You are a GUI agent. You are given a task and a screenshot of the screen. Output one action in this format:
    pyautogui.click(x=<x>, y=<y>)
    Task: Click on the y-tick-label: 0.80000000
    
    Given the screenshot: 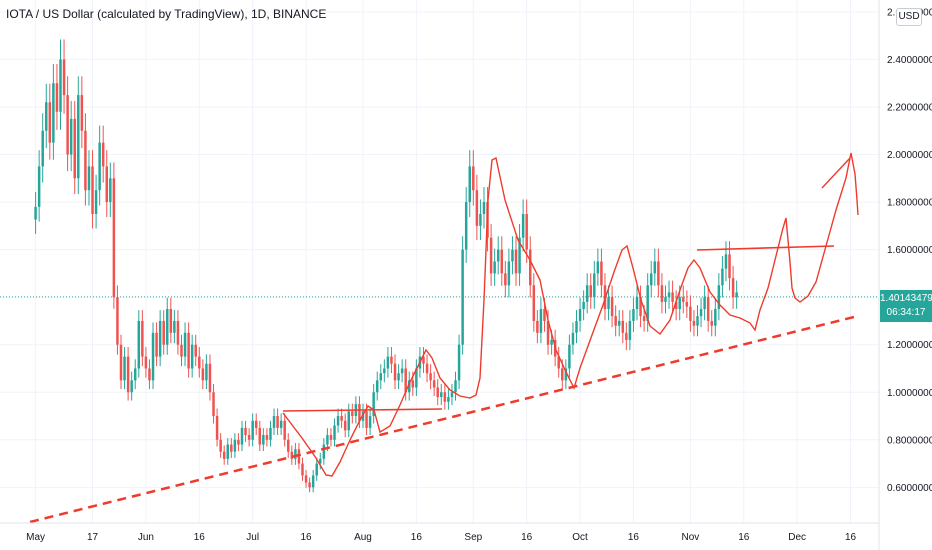 What is the action you would take?
    pyautogui.click(x=909, y=440)
    